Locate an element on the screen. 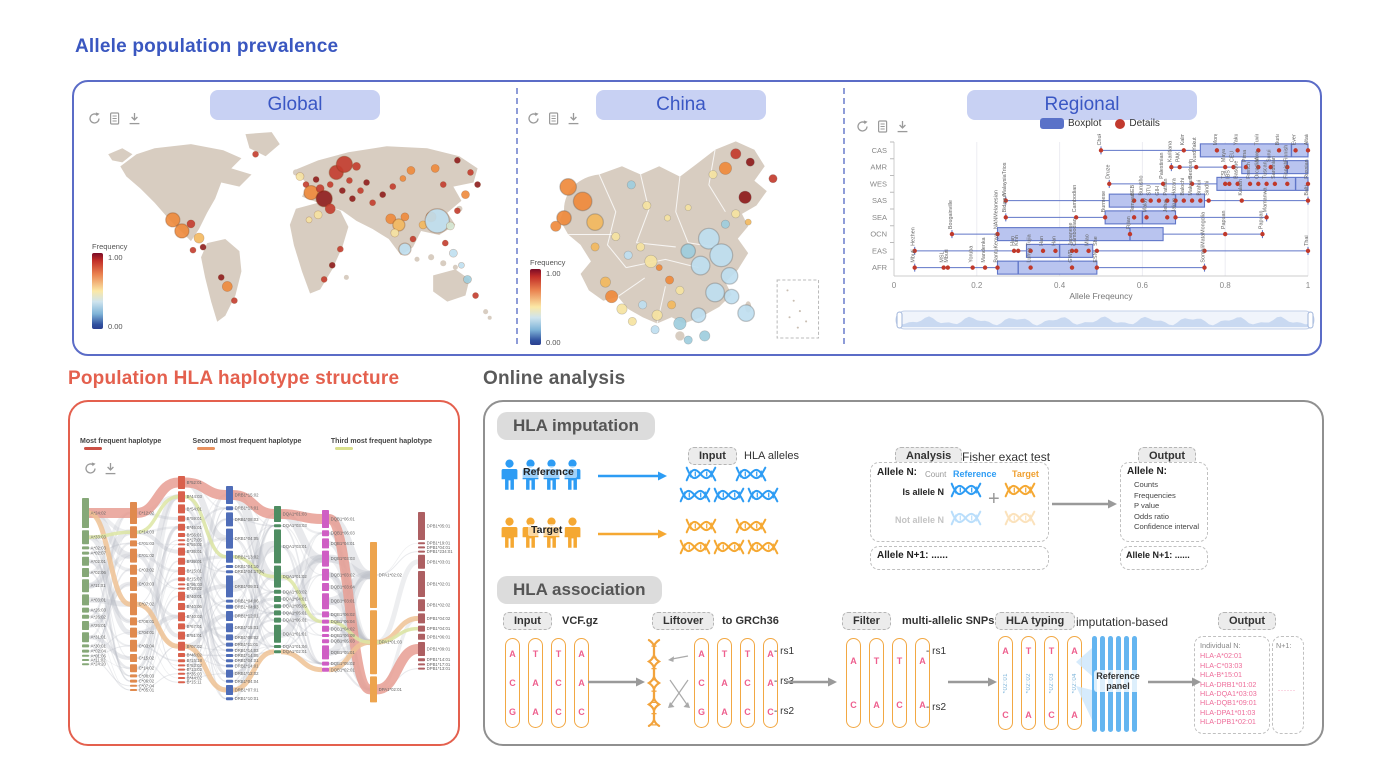 This screenshot has width=1389, height=782. haplotype-legend-item: Third most frequent haplotype is located at coordinates (388, 445).